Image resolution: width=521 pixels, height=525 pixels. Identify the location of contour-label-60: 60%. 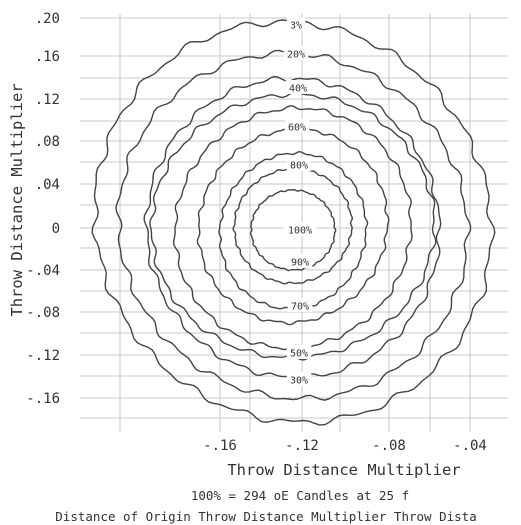
(297, 128).